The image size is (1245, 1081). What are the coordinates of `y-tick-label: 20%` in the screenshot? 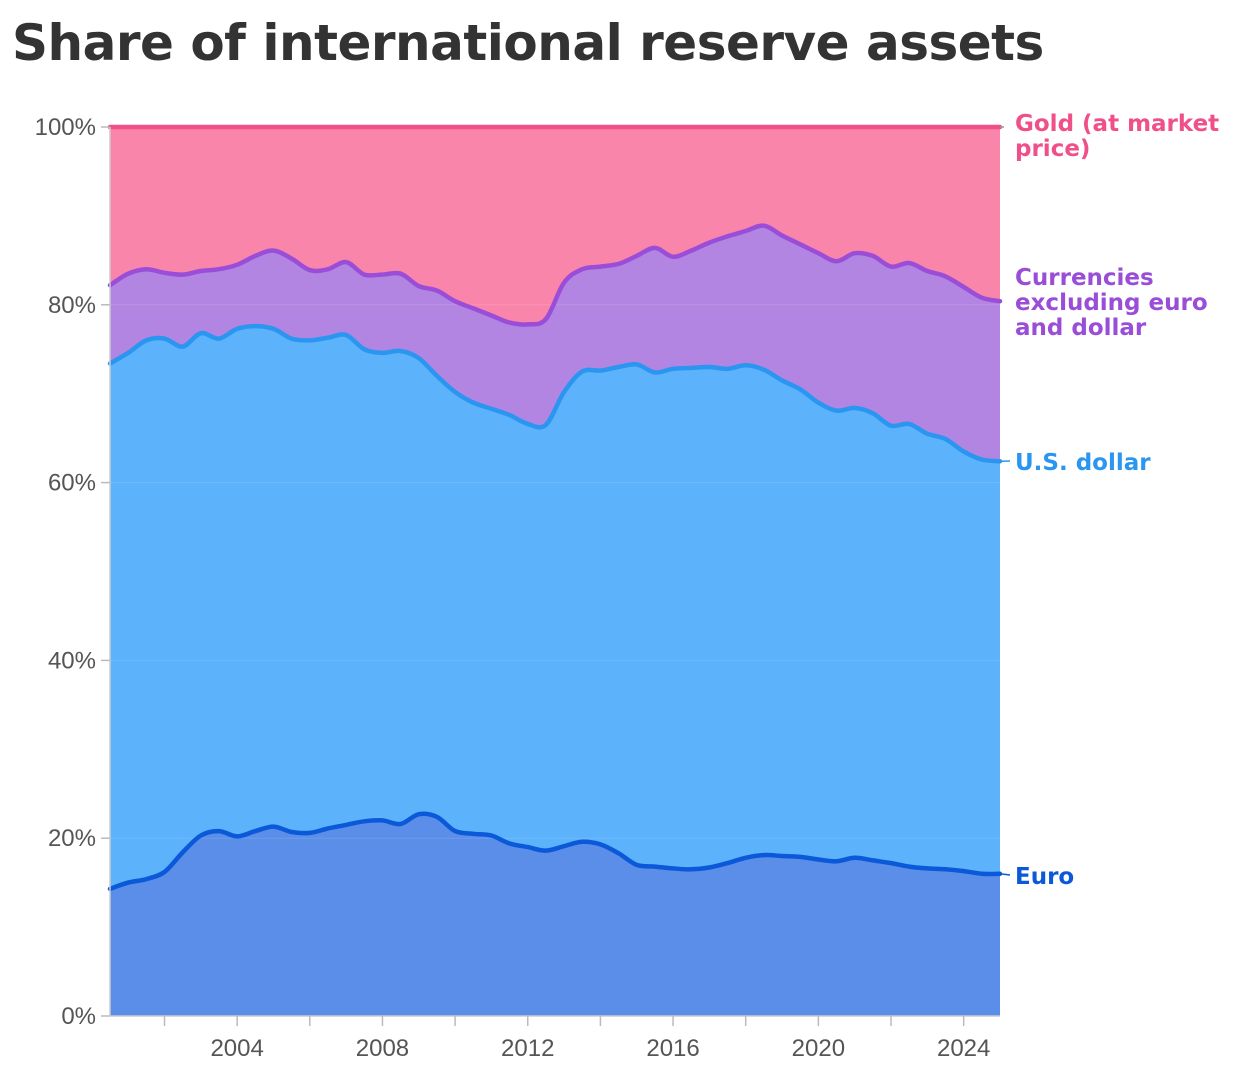 It's located at (72, 838).